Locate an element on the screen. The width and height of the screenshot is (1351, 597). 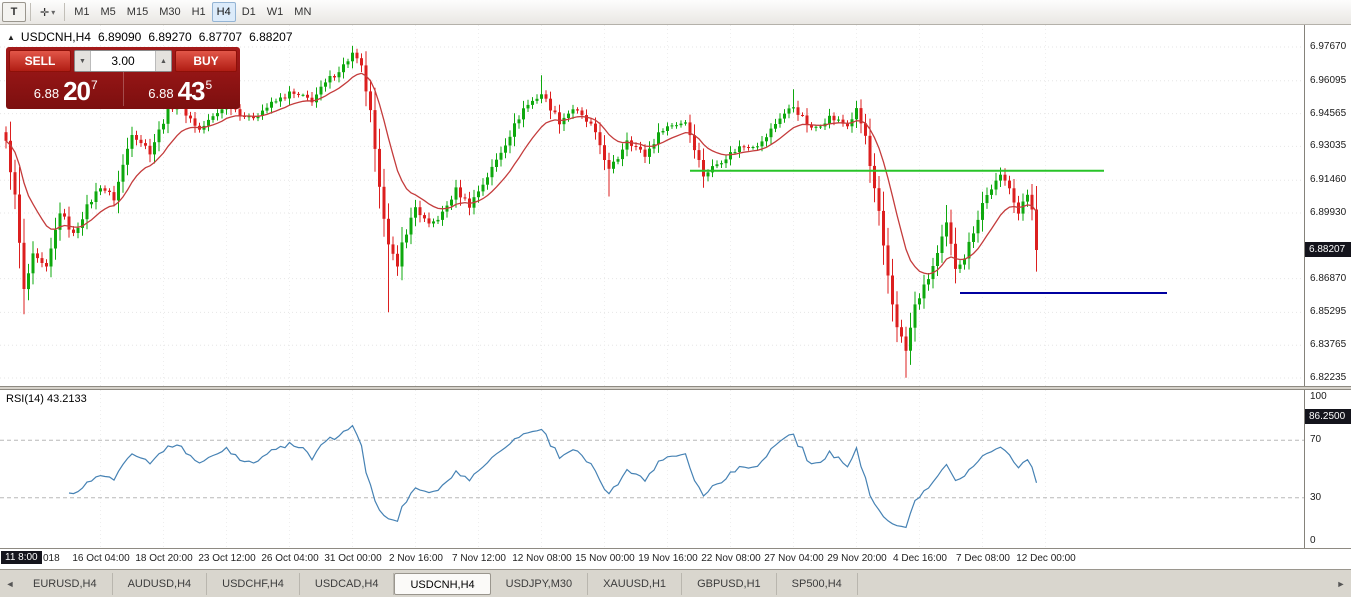
rsi-axis-label: 70 is located at coordinates (1316, 439).